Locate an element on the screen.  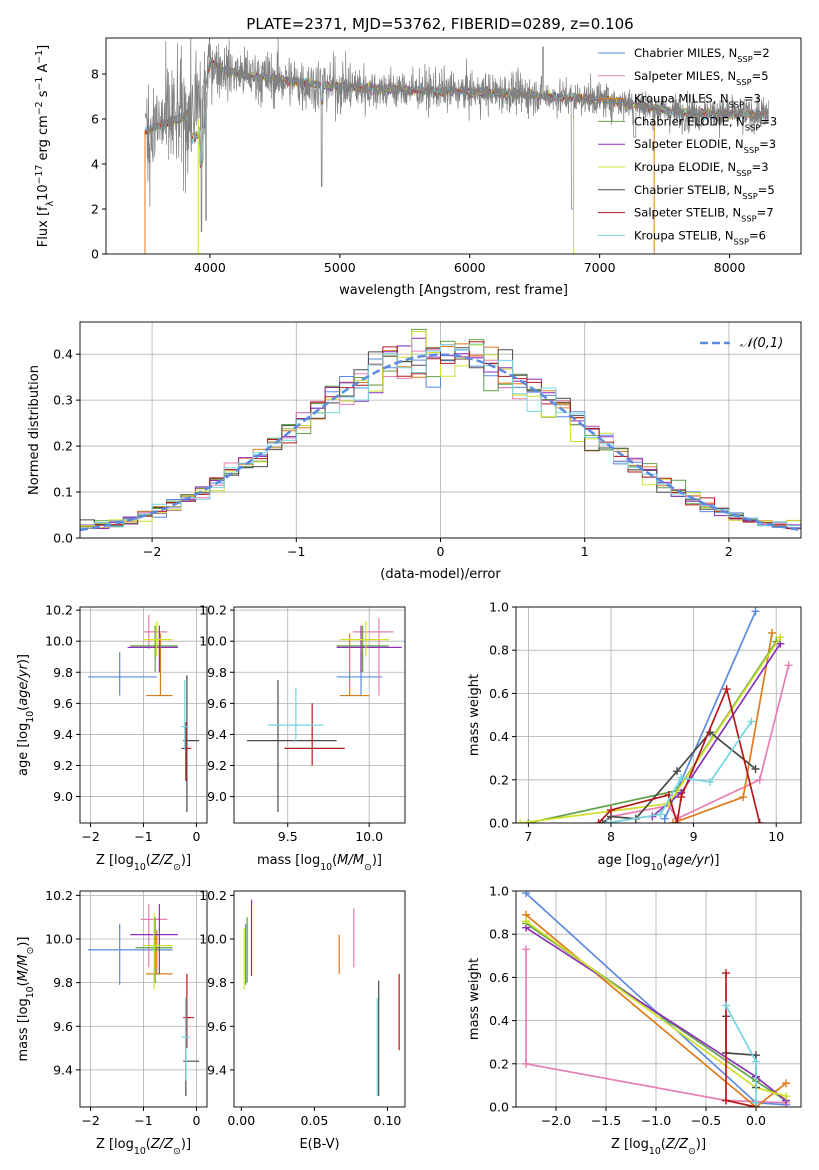
x-axis-label: age [log10(age/yr)] is located at coordinates (658, 863).